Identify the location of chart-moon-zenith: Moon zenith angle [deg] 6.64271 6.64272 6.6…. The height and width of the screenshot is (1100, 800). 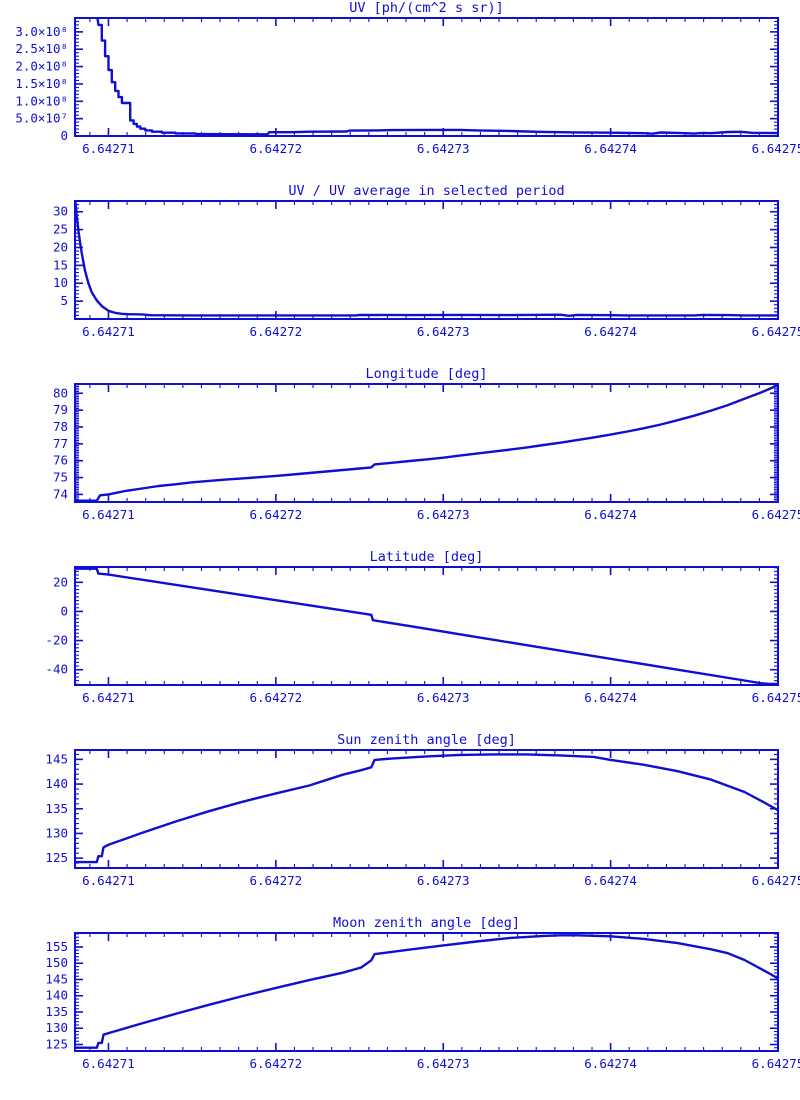
(422, 993).